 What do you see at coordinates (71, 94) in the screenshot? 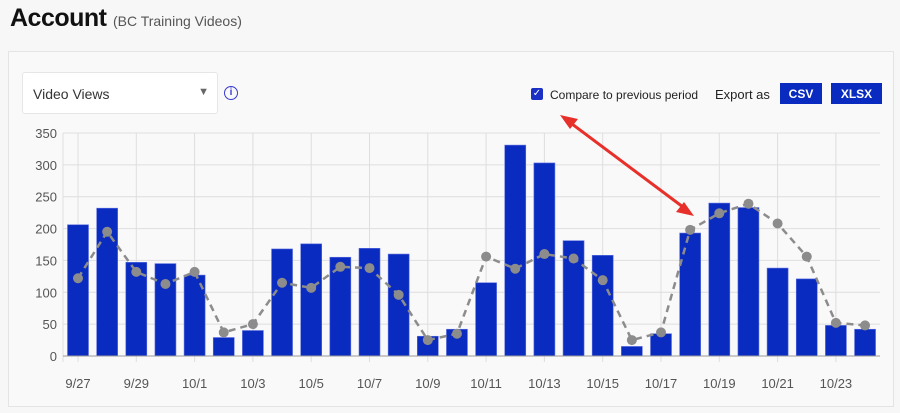
I see `metric-select-value: Video Views` at bounding box center [71, 94].